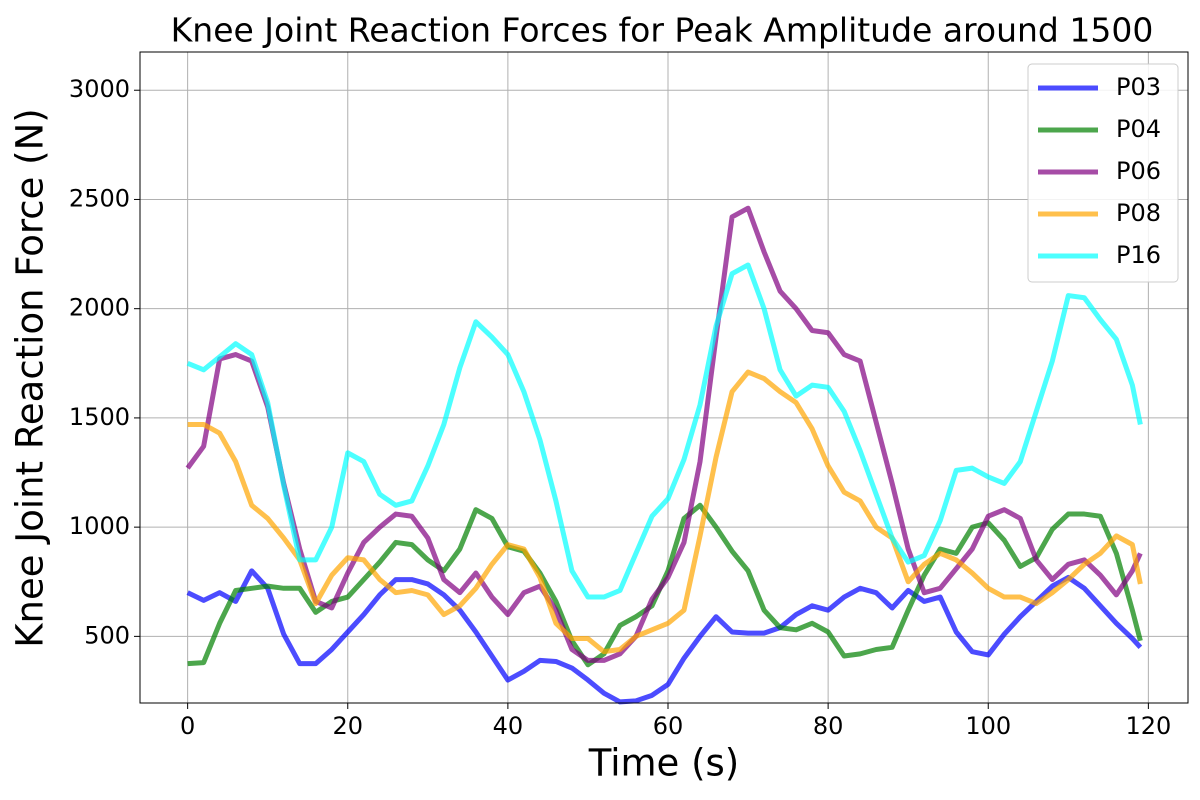  Describe the element at coordinates (828, 726) in the screenshot. I see `x-tick-label: 80` at that location.